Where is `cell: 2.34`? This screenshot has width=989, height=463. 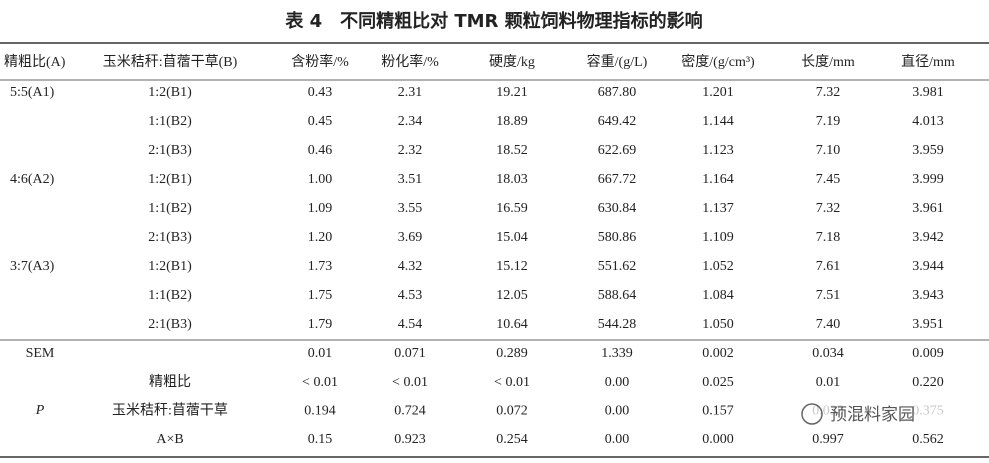 cell: 2.34 is located at coordinates (410, 121).